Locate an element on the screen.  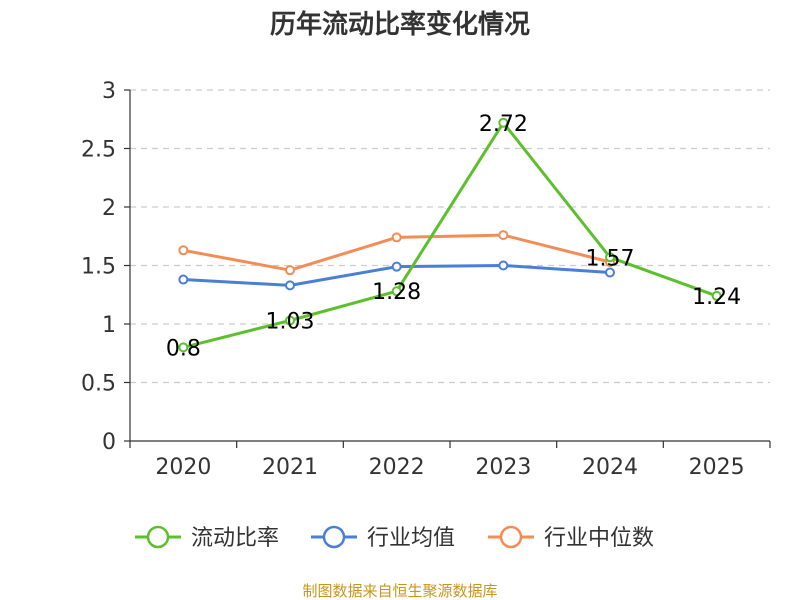
legend-label: 行业均值 is located at coordinates (411, 538).